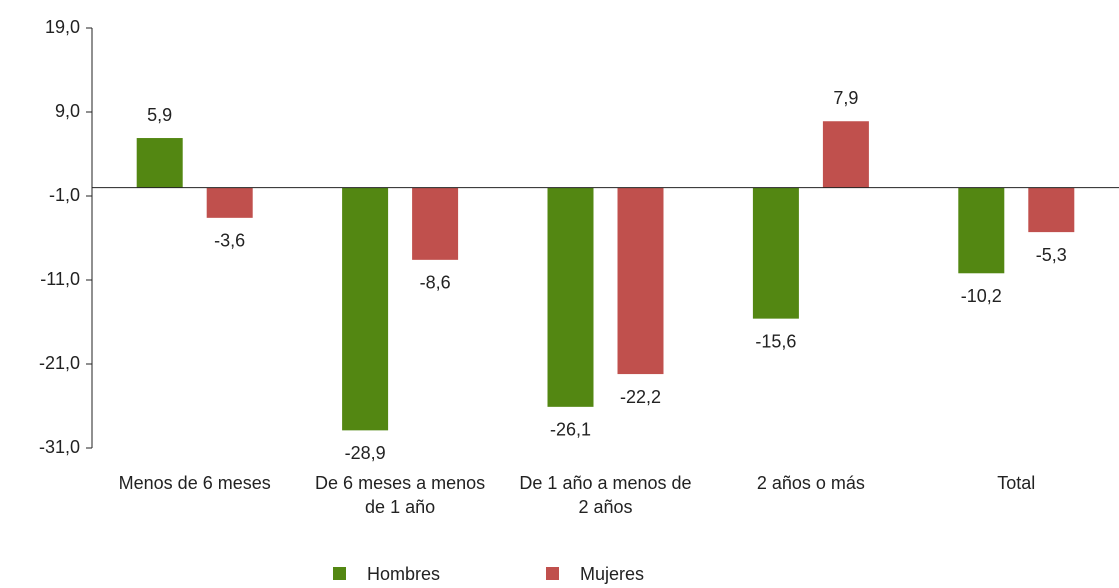 The width and height of the screenshot is (1119, 588). What do you see at coordinates (640, 397) in the screenshot?
I see `value-label: -22,2` at bounding box center [640, 397].